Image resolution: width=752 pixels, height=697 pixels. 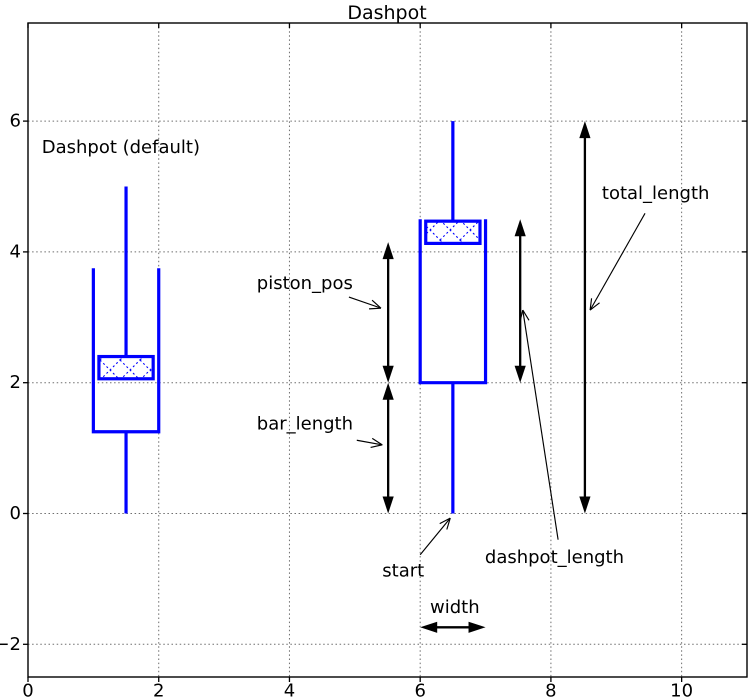 I want to click on annotation-arrow-total_length, so click(x=617, y=262).